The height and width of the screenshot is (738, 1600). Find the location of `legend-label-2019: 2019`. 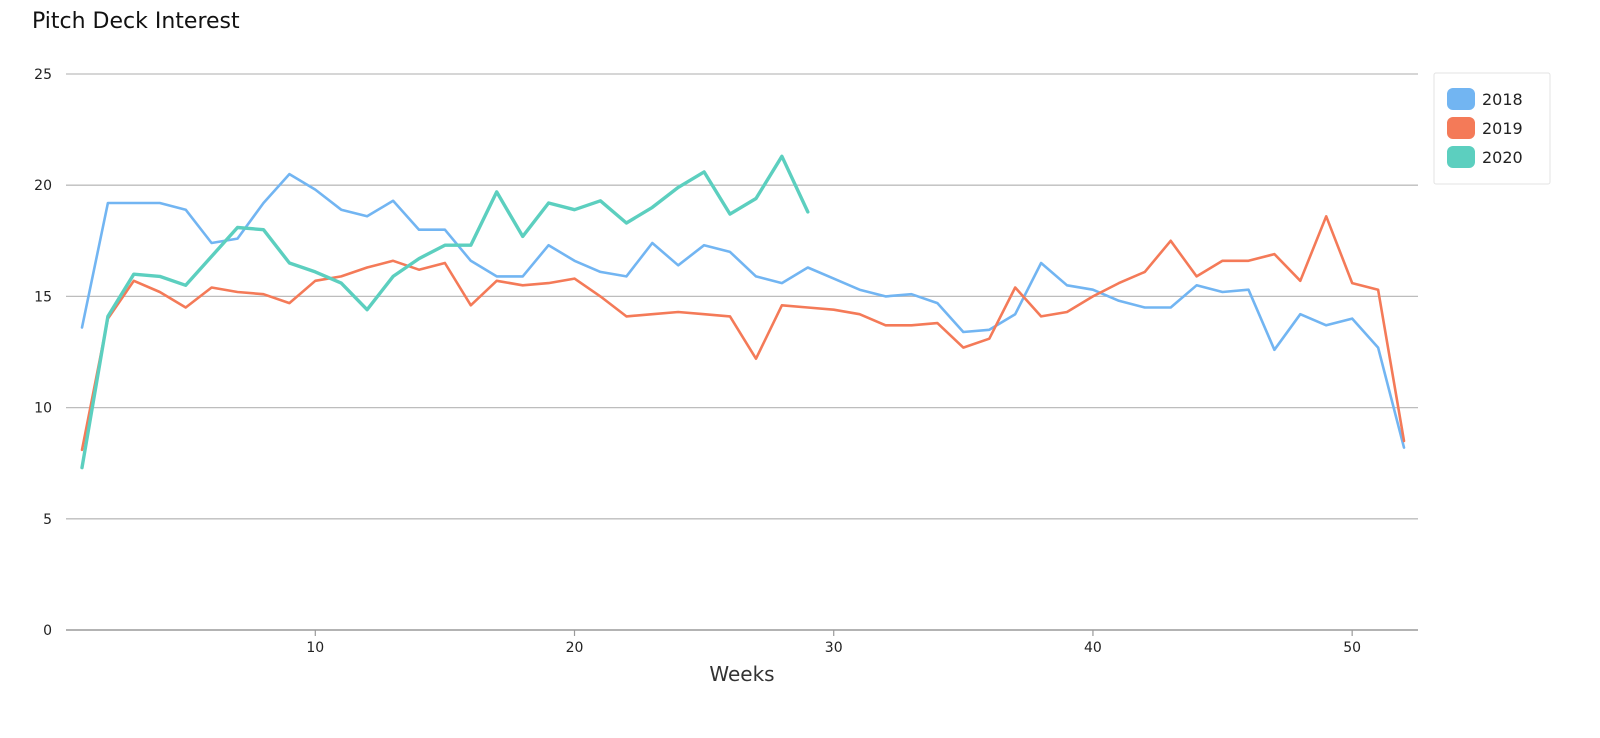

legend-label-2019: 2019 is located at coordinates (1502, 128).